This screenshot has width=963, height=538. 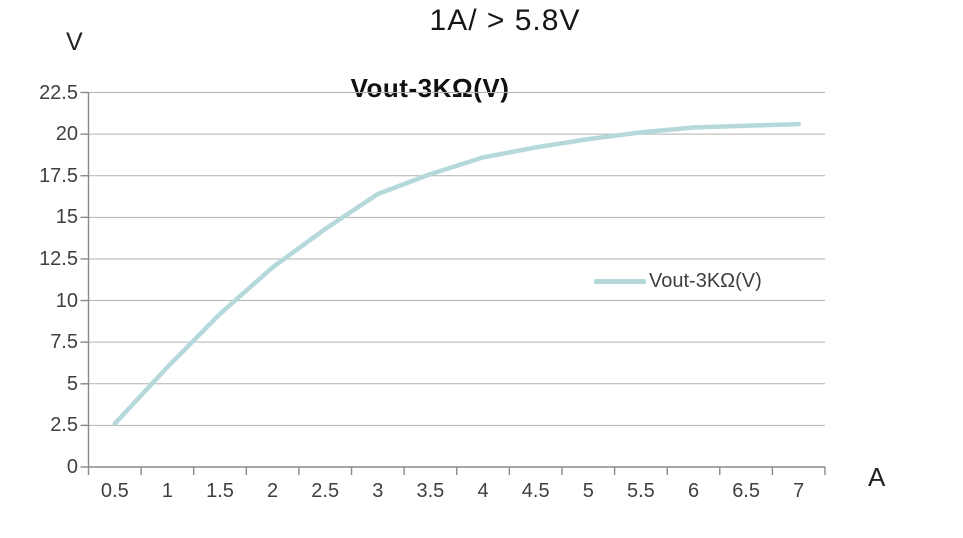 I want to click on y-tick-label: 0, so click(x=72, y=467).